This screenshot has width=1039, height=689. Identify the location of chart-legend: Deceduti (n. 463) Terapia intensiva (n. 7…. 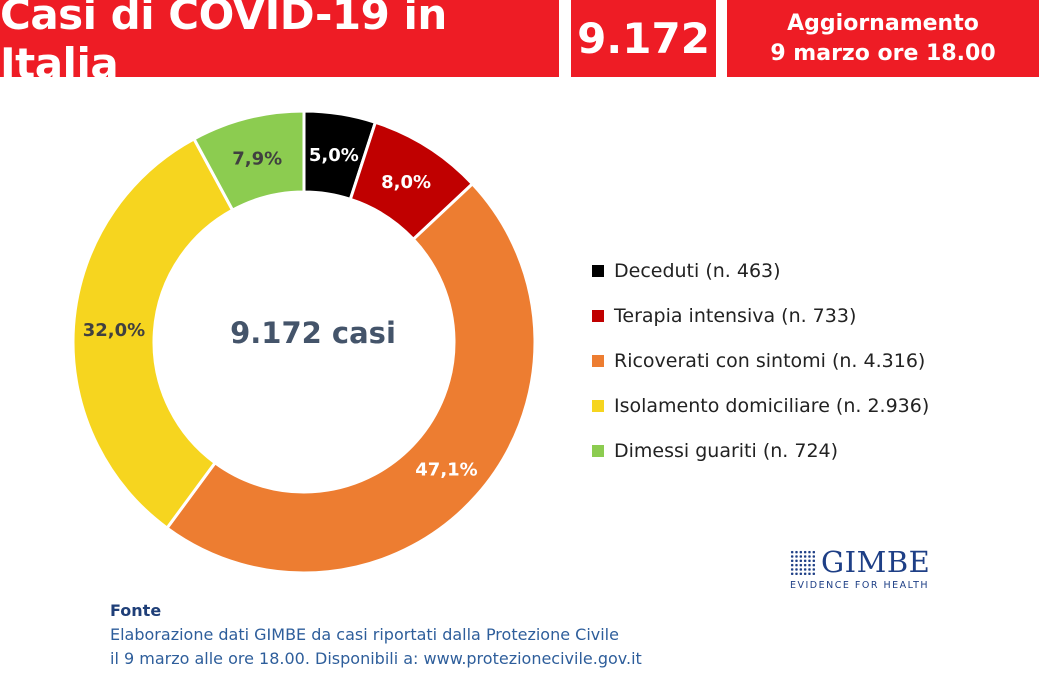
(760, 360).